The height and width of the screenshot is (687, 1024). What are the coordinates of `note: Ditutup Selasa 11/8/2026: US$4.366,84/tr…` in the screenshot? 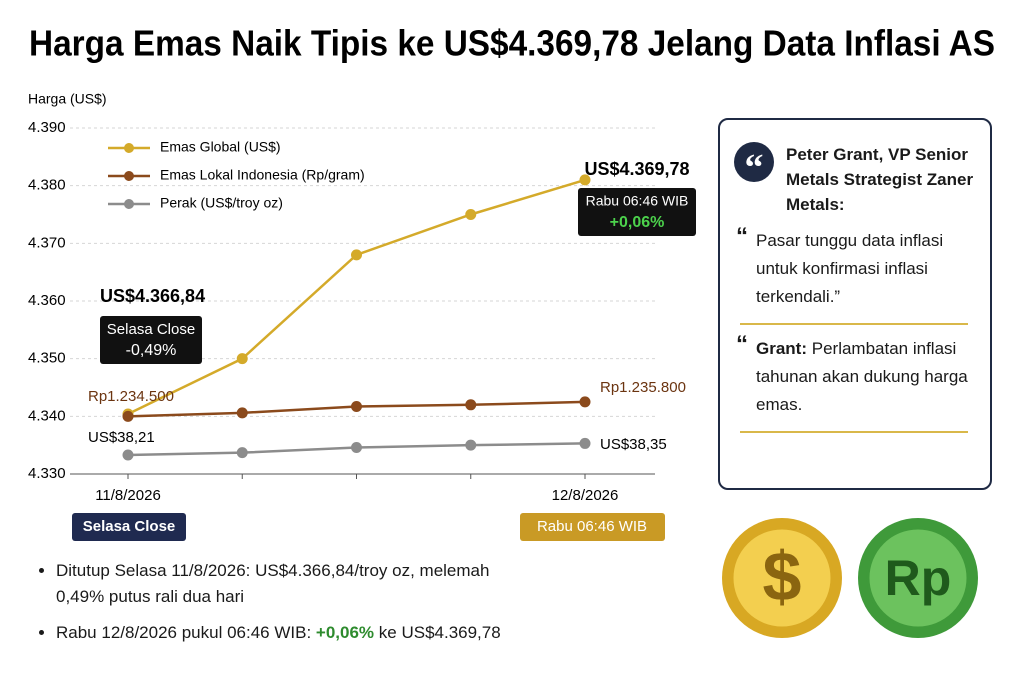 It's located at (291, 584).